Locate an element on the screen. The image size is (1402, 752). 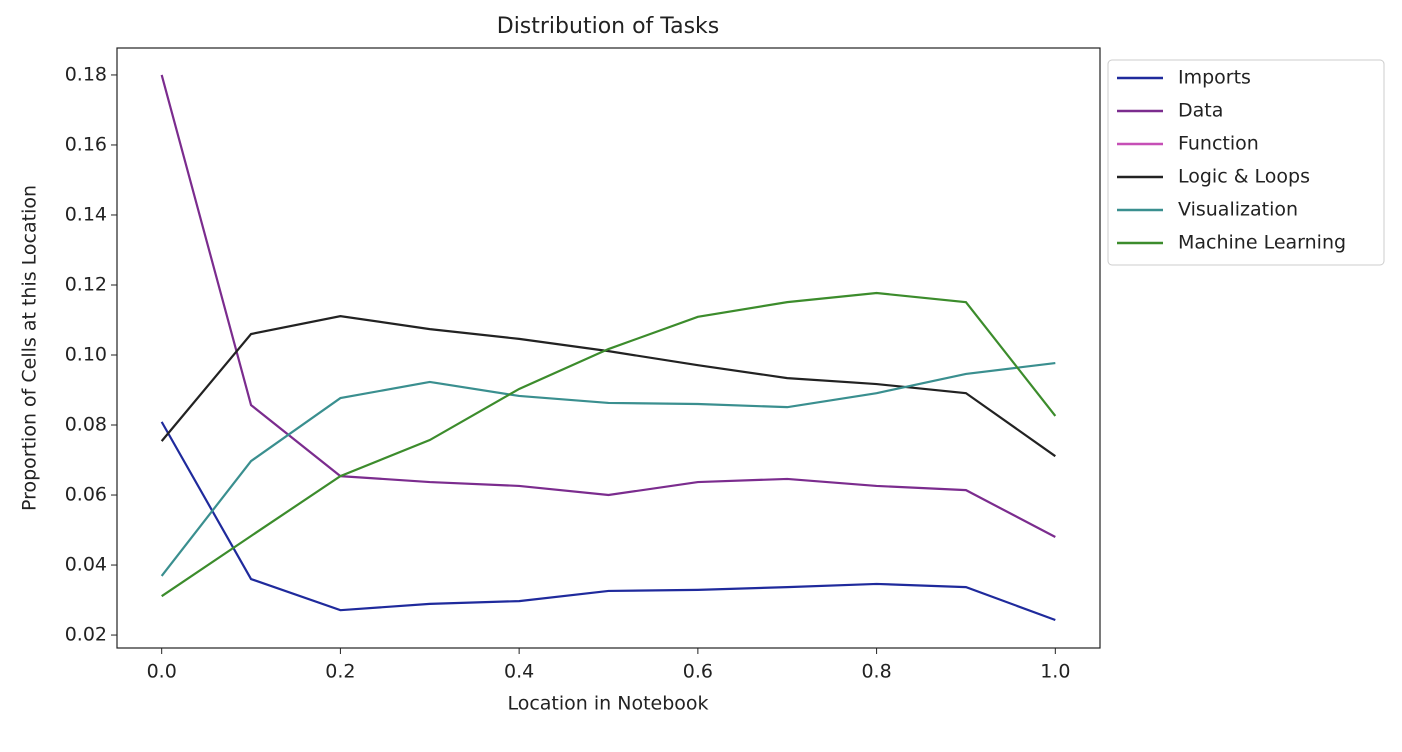
y-tick-label: 0.06 is located at coordinates (86, 495).